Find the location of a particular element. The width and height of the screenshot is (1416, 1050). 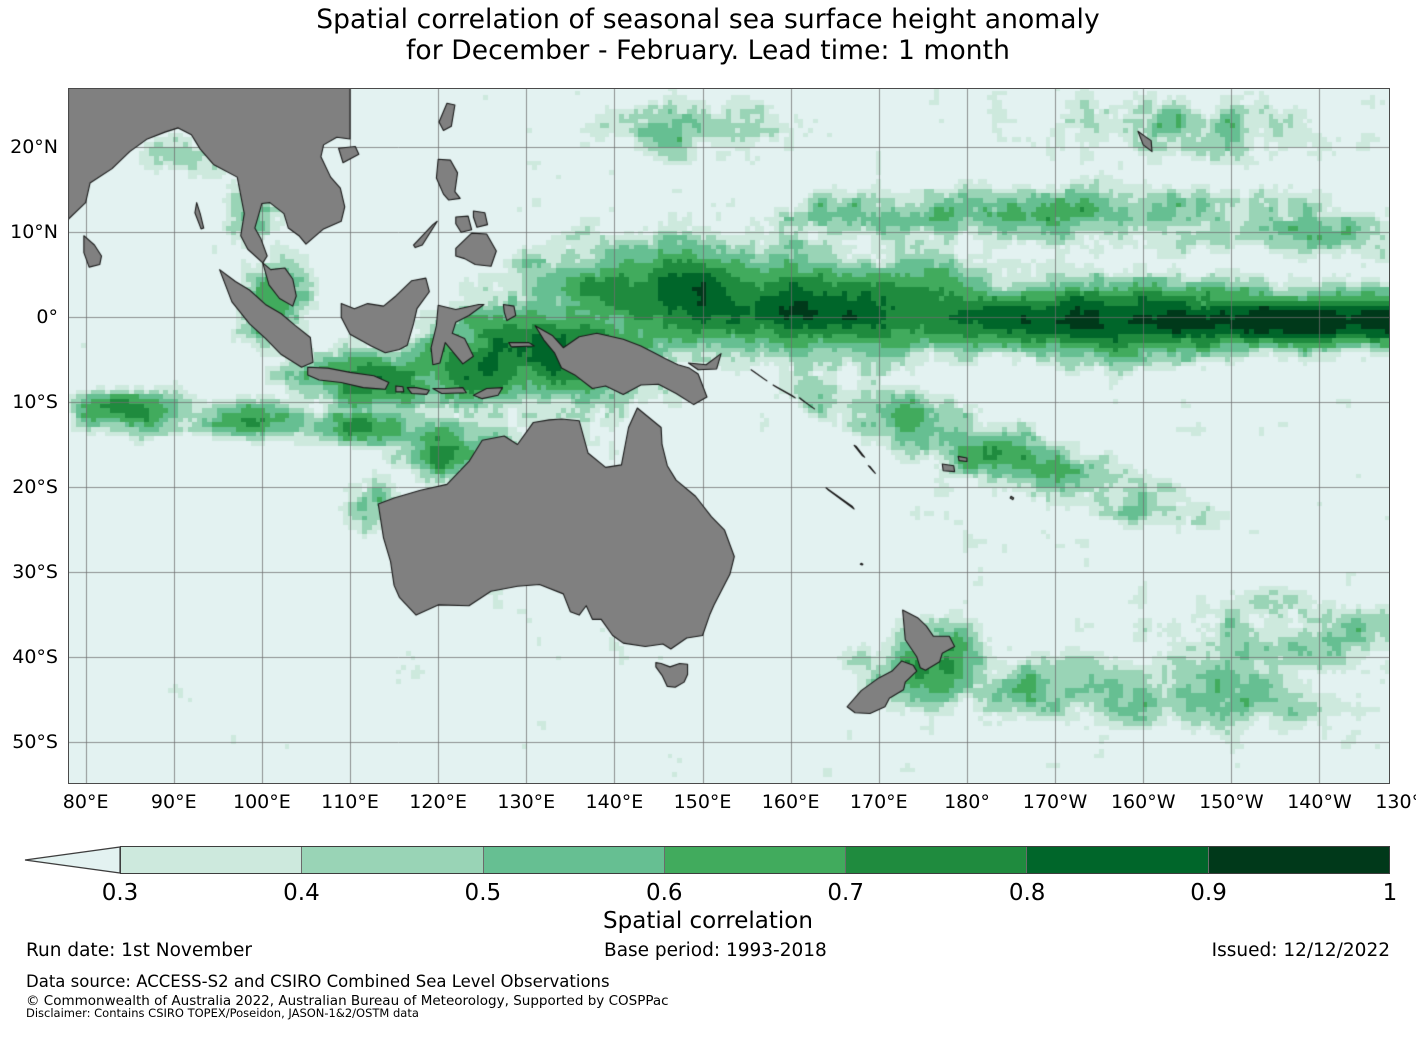

longitude-tick-12: 160°W is located at coordinates (1143, 802).